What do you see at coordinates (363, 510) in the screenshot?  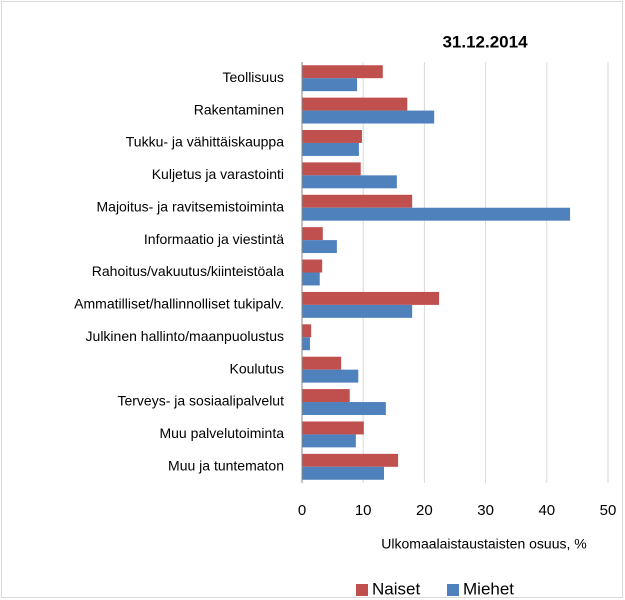 I see `x-tick-label: 10` at bounding box center [363, 510].